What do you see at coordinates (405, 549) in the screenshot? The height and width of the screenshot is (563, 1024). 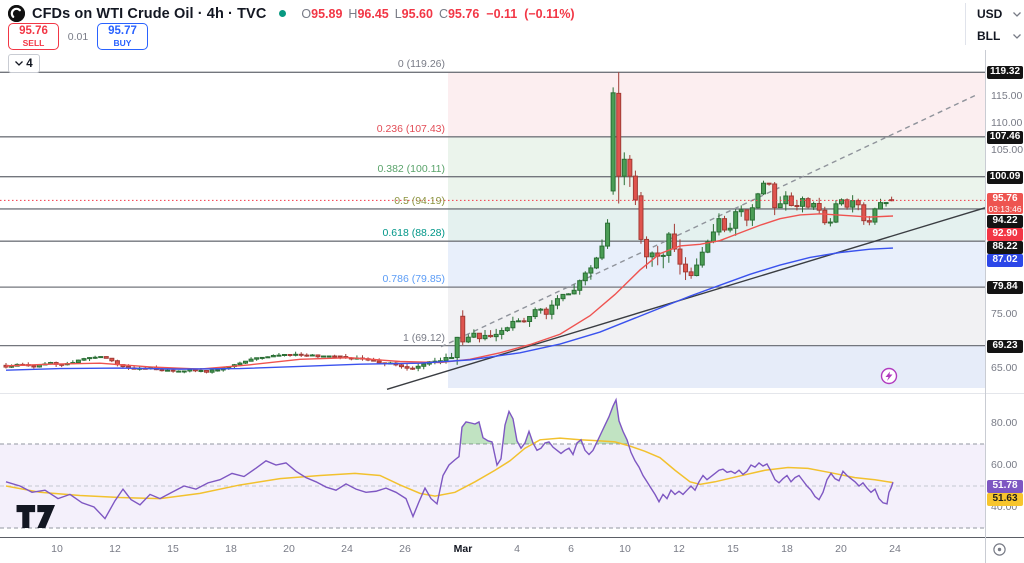 I see `time-axis-label: 26` at bounding box center [405, 549].